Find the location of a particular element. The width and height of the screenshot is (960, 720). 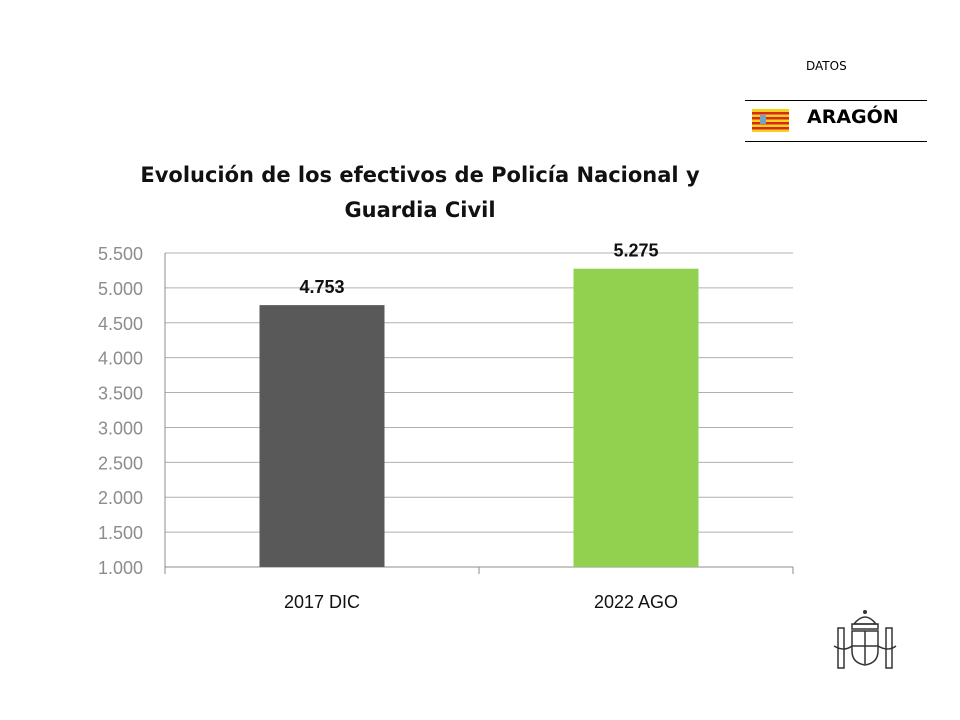

y-tick-label: 3.500 is located at coordinates (120, 394).